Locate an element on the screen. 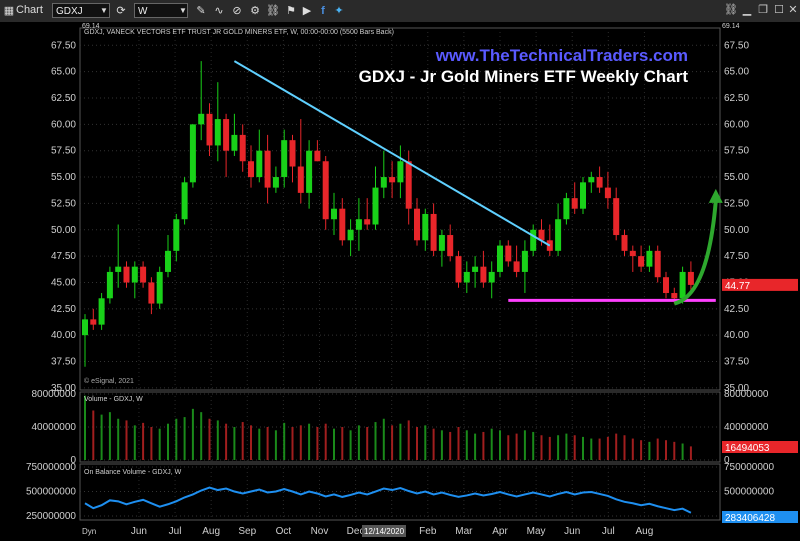 The height and width of the screenshot is (541, 800). interval-input: W is located at coordinates (161, 10).